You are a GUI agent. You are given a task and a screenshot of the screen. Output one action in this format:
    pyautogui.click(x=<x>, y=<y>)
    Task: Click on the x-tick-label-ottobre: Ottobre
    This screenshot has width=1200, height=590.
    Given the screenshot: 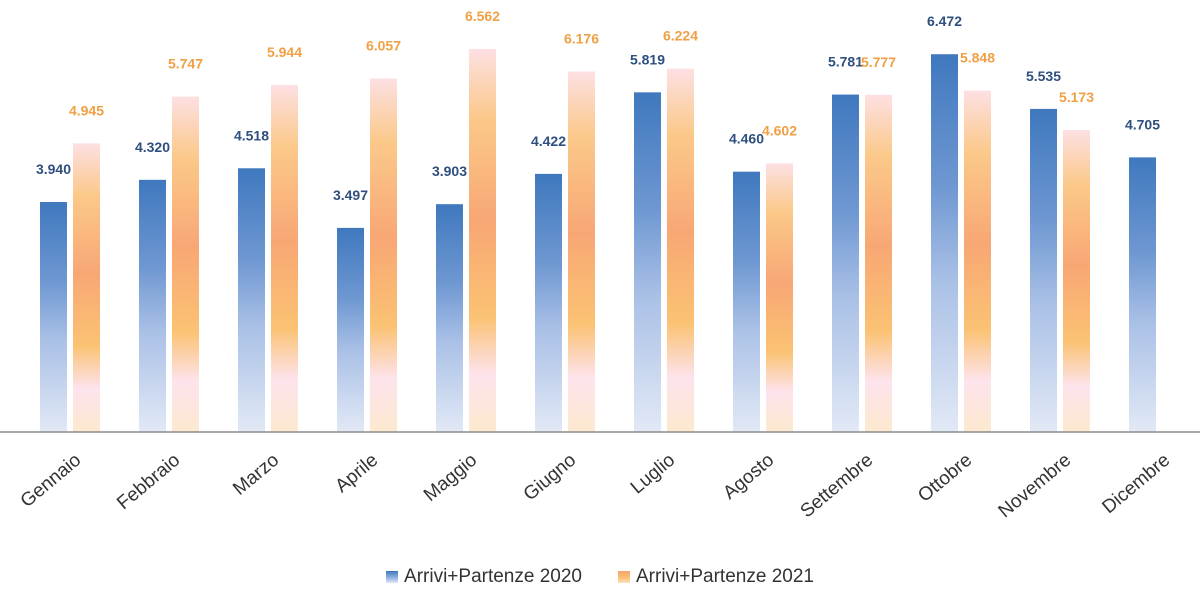 What is the action you would take?
    pyautogui.click(x=945, y=478)
    